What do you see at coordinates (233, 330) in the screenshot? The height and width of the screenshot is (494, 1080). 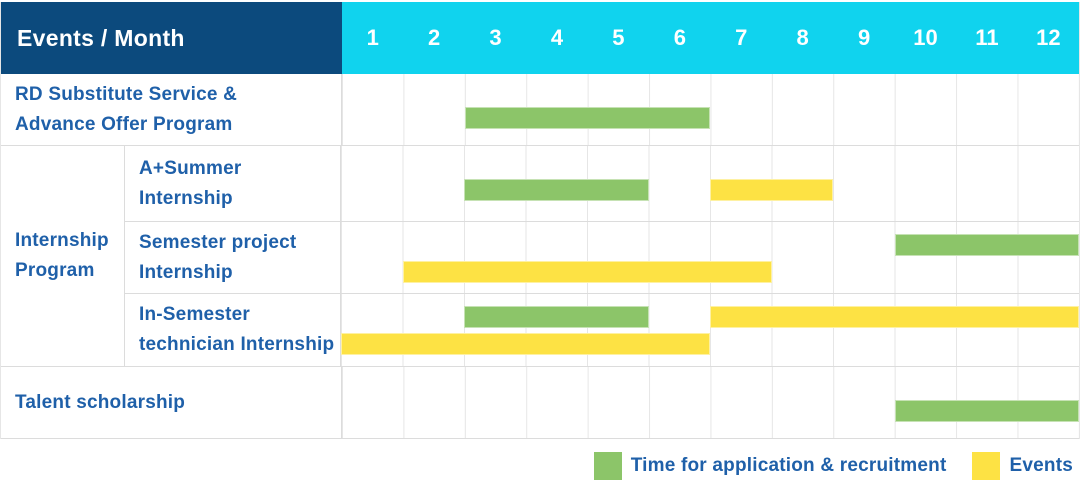 I see `row-label-in-semester-technician-internship: In-Semester technician Internship` at bounding box center [233, 330].